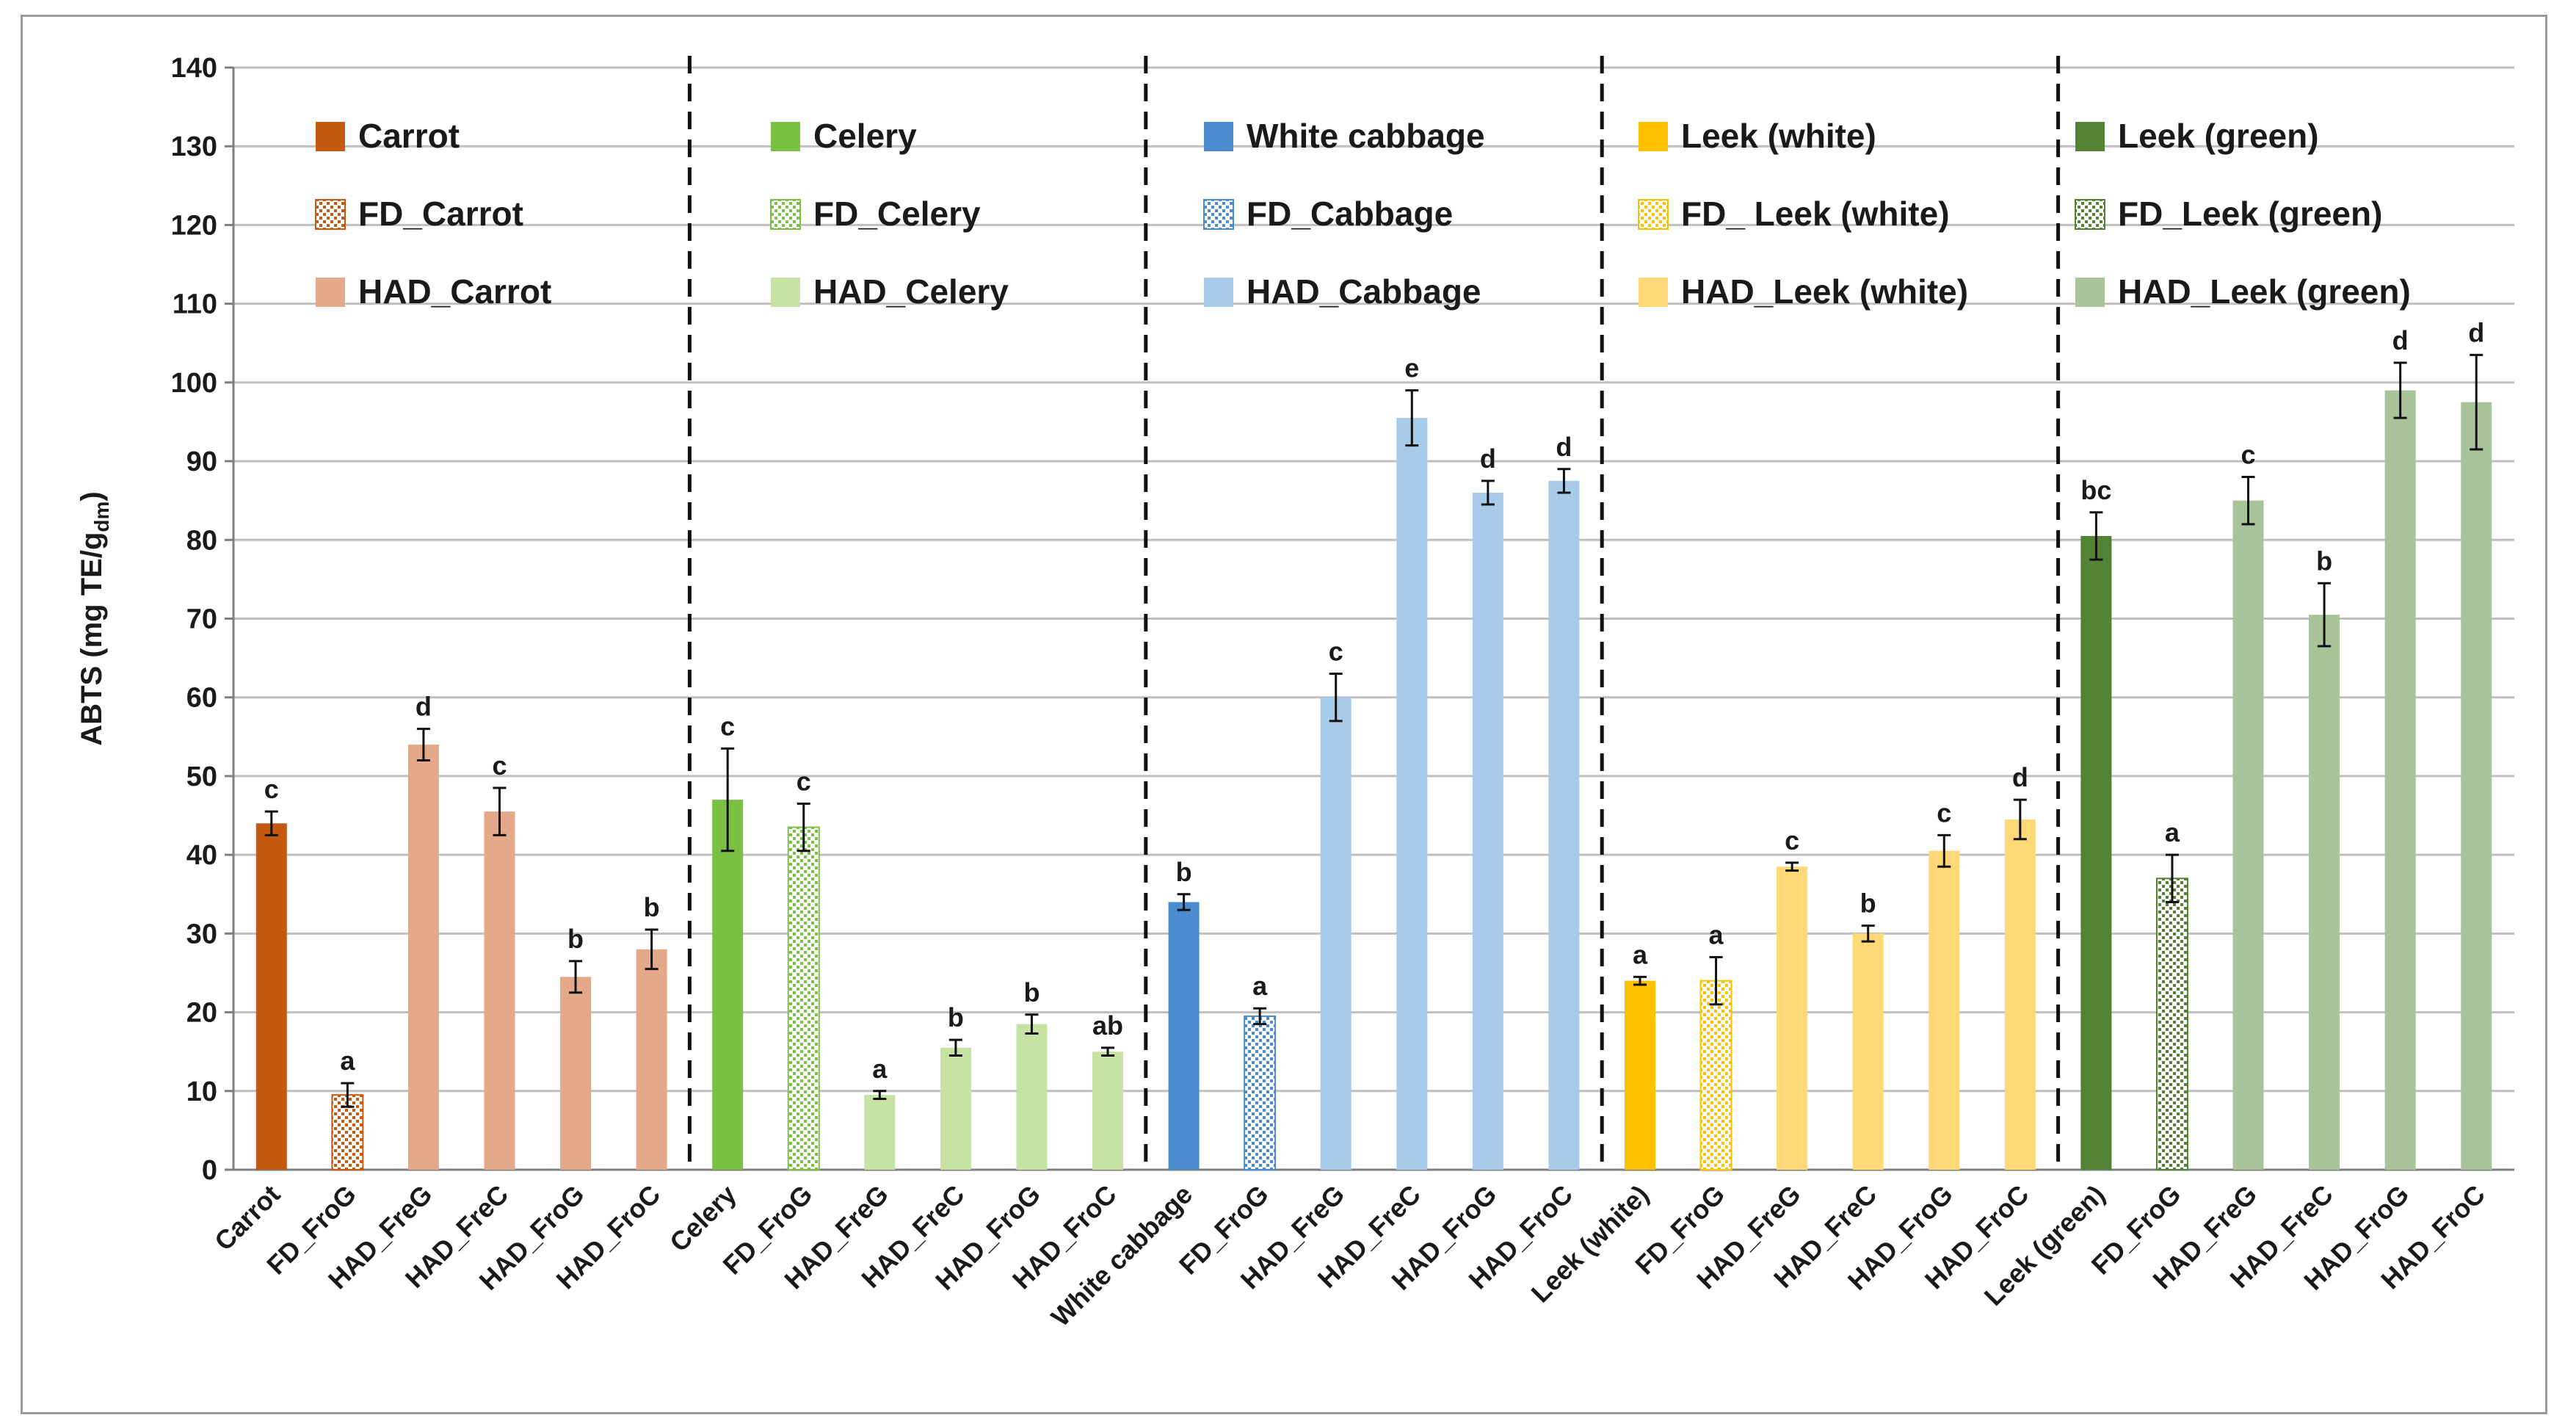 This screenshot has width=2576, height=1426. Describe the element at coordinates (202, 1013) in the screenshot. I see `y-tick-label: 20` at that location.